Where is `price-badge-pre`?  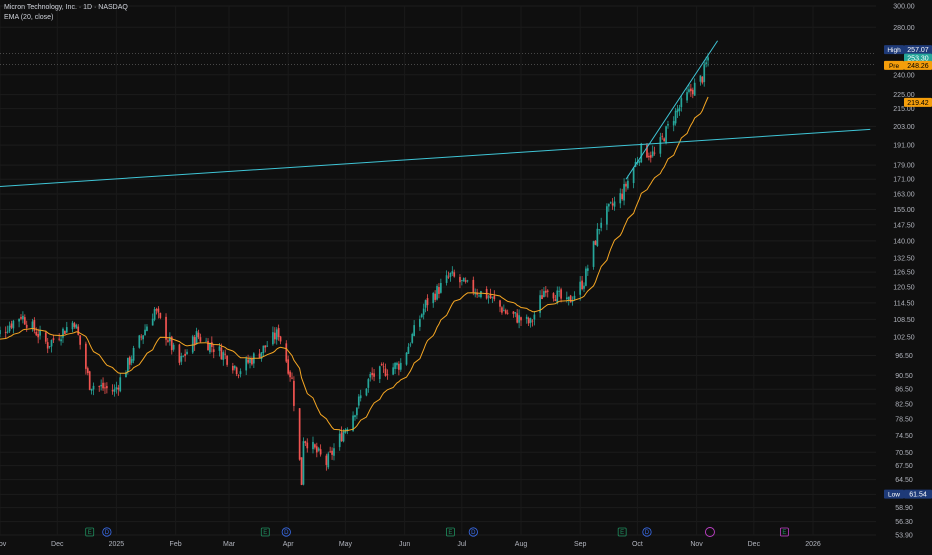 price-badge-pre is located at coordinates (918, 65).